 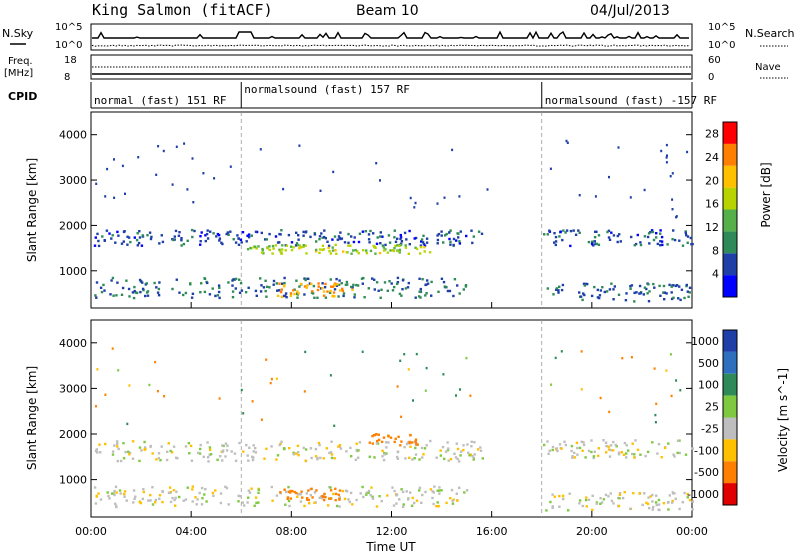 What do you see at coordinates (712, 157) in the screenshot?
I see `power-colorbar-tick: 24` at bounding box center [712, 157].